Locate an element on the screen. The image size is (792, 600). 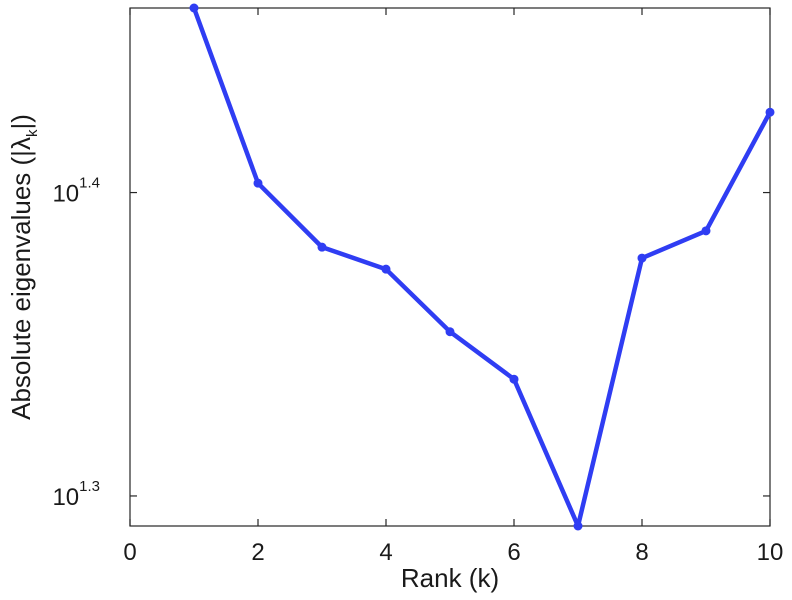
x-tick-label: 0 is located at coordinates (129, 552).